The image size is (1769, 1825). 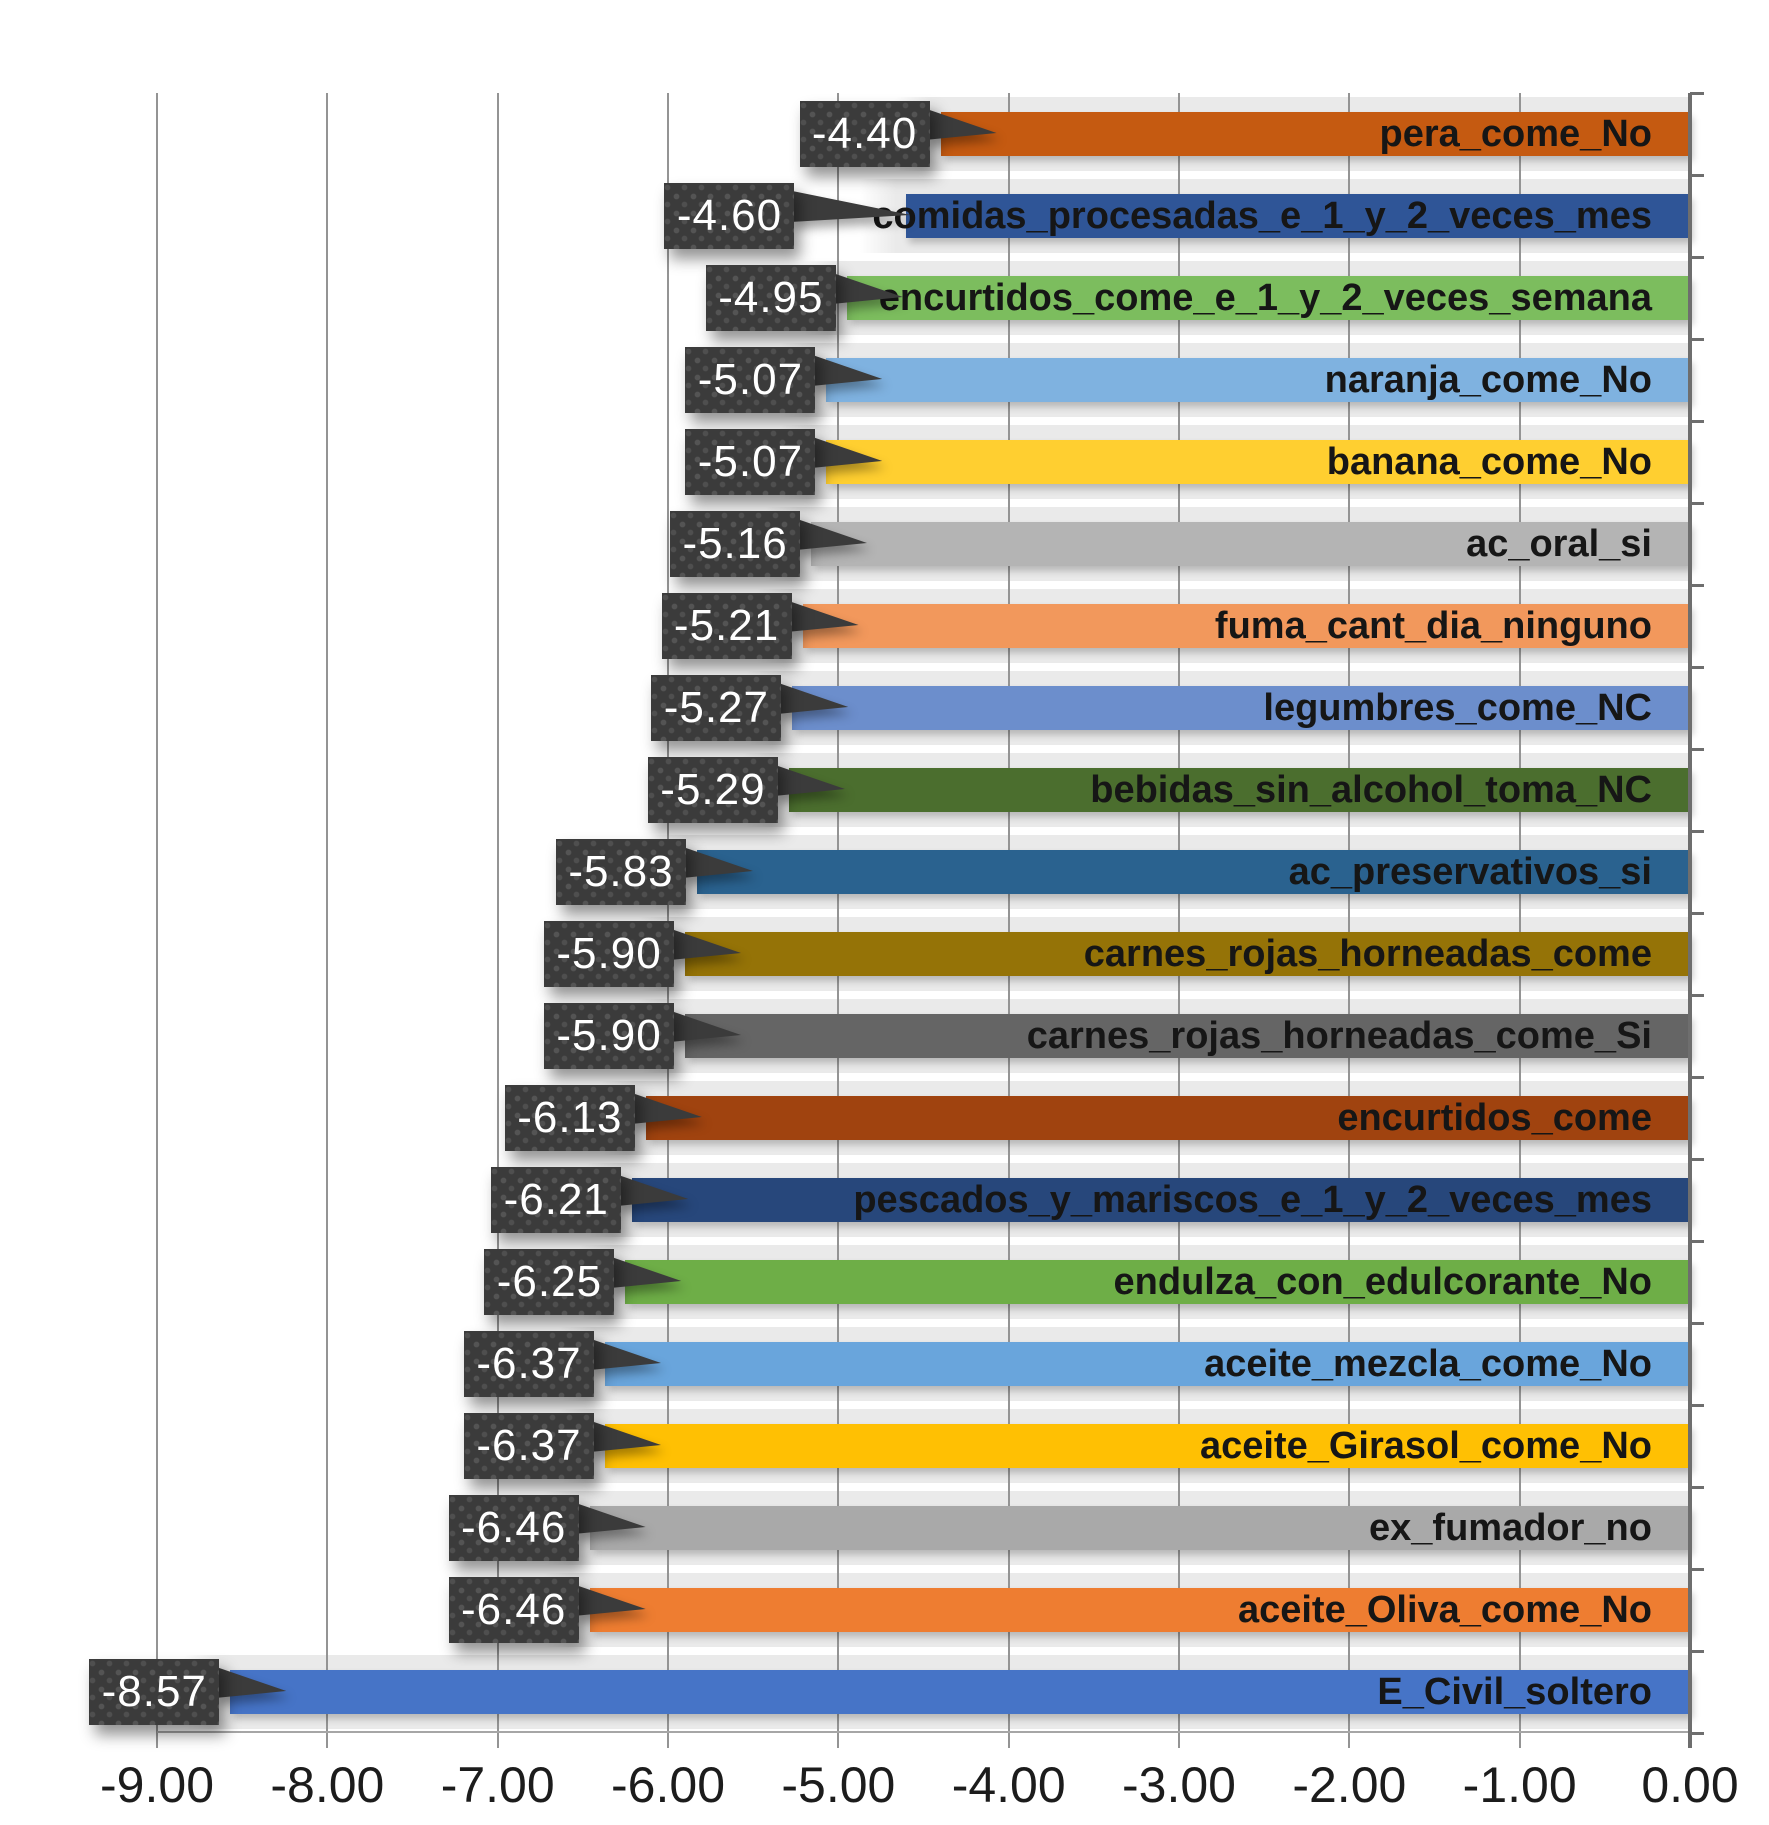 I want to click on value-callout-text: -5.27, so click(x=716, y=707).